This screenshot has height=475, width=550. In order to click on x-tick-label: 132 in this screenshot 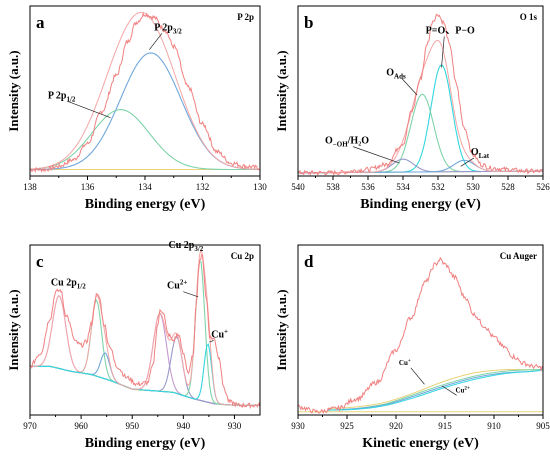, I will do `click(203, 187)`.